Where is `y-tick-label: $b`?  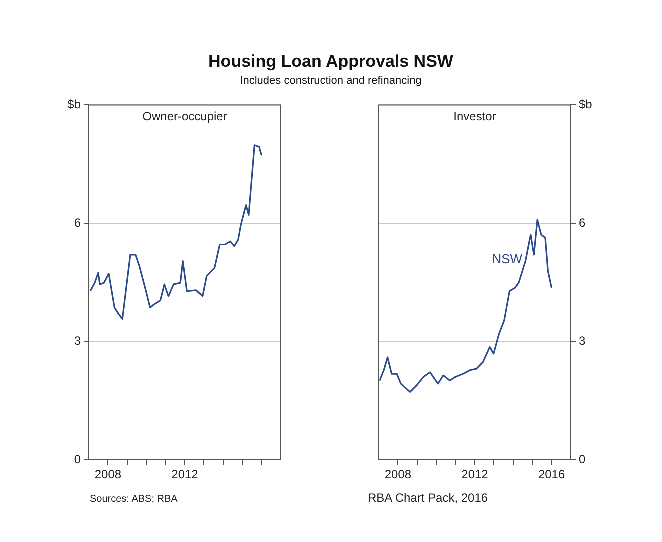 y-tick-label: $b is located at coordinates (75, 105).